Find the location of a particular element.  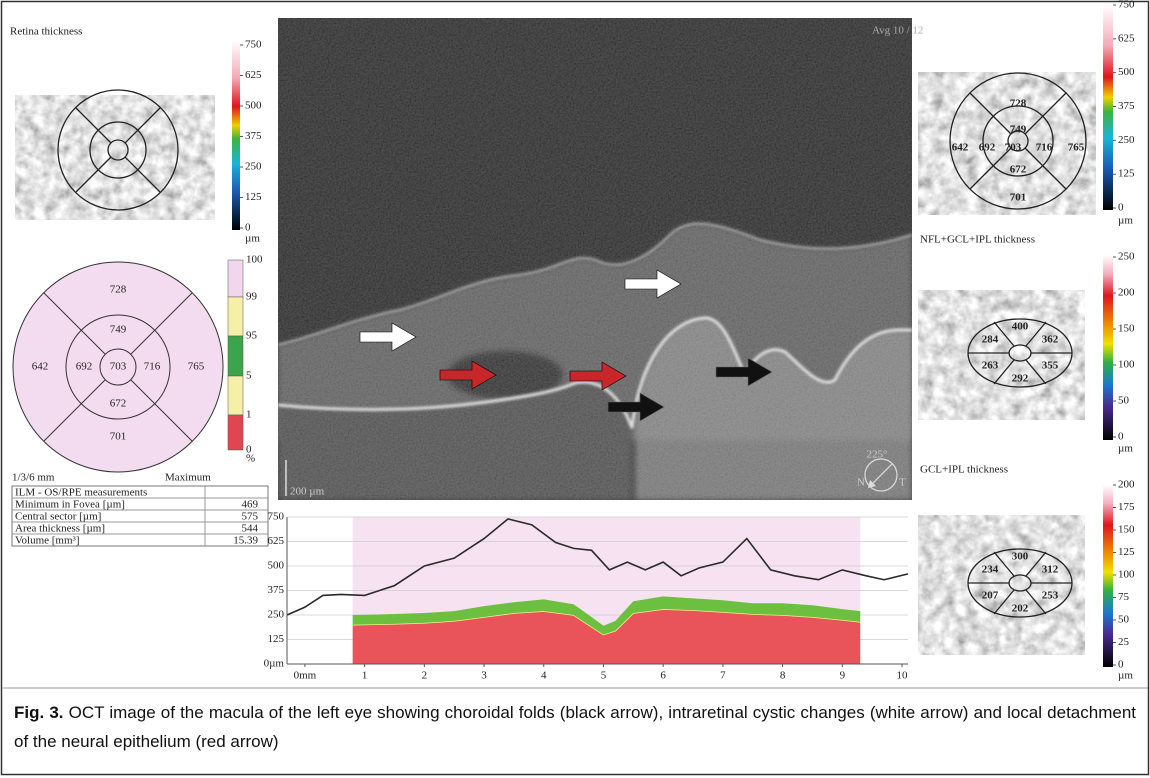

scale-label: 95 is located at coordinates (252, 336).